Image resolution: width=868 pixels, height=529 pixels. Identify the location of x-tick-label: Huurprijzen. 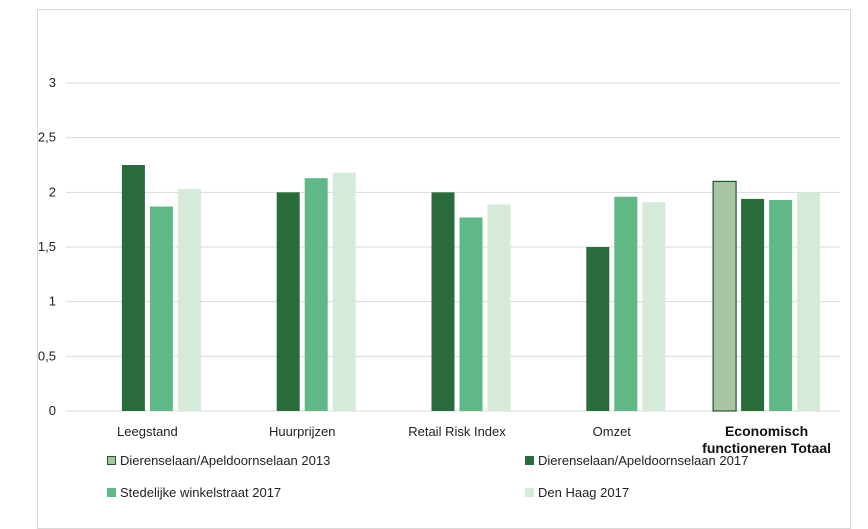
(302, 431).